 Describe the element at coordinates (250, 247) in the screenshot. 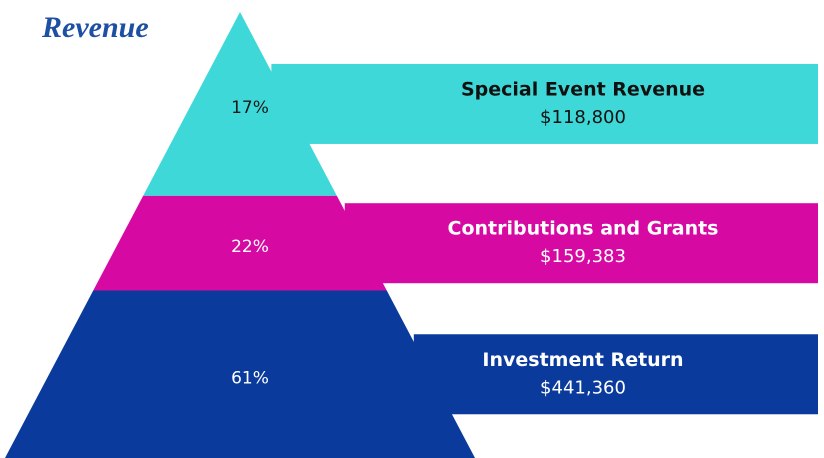

I see `percent-label: 22%` at that location.